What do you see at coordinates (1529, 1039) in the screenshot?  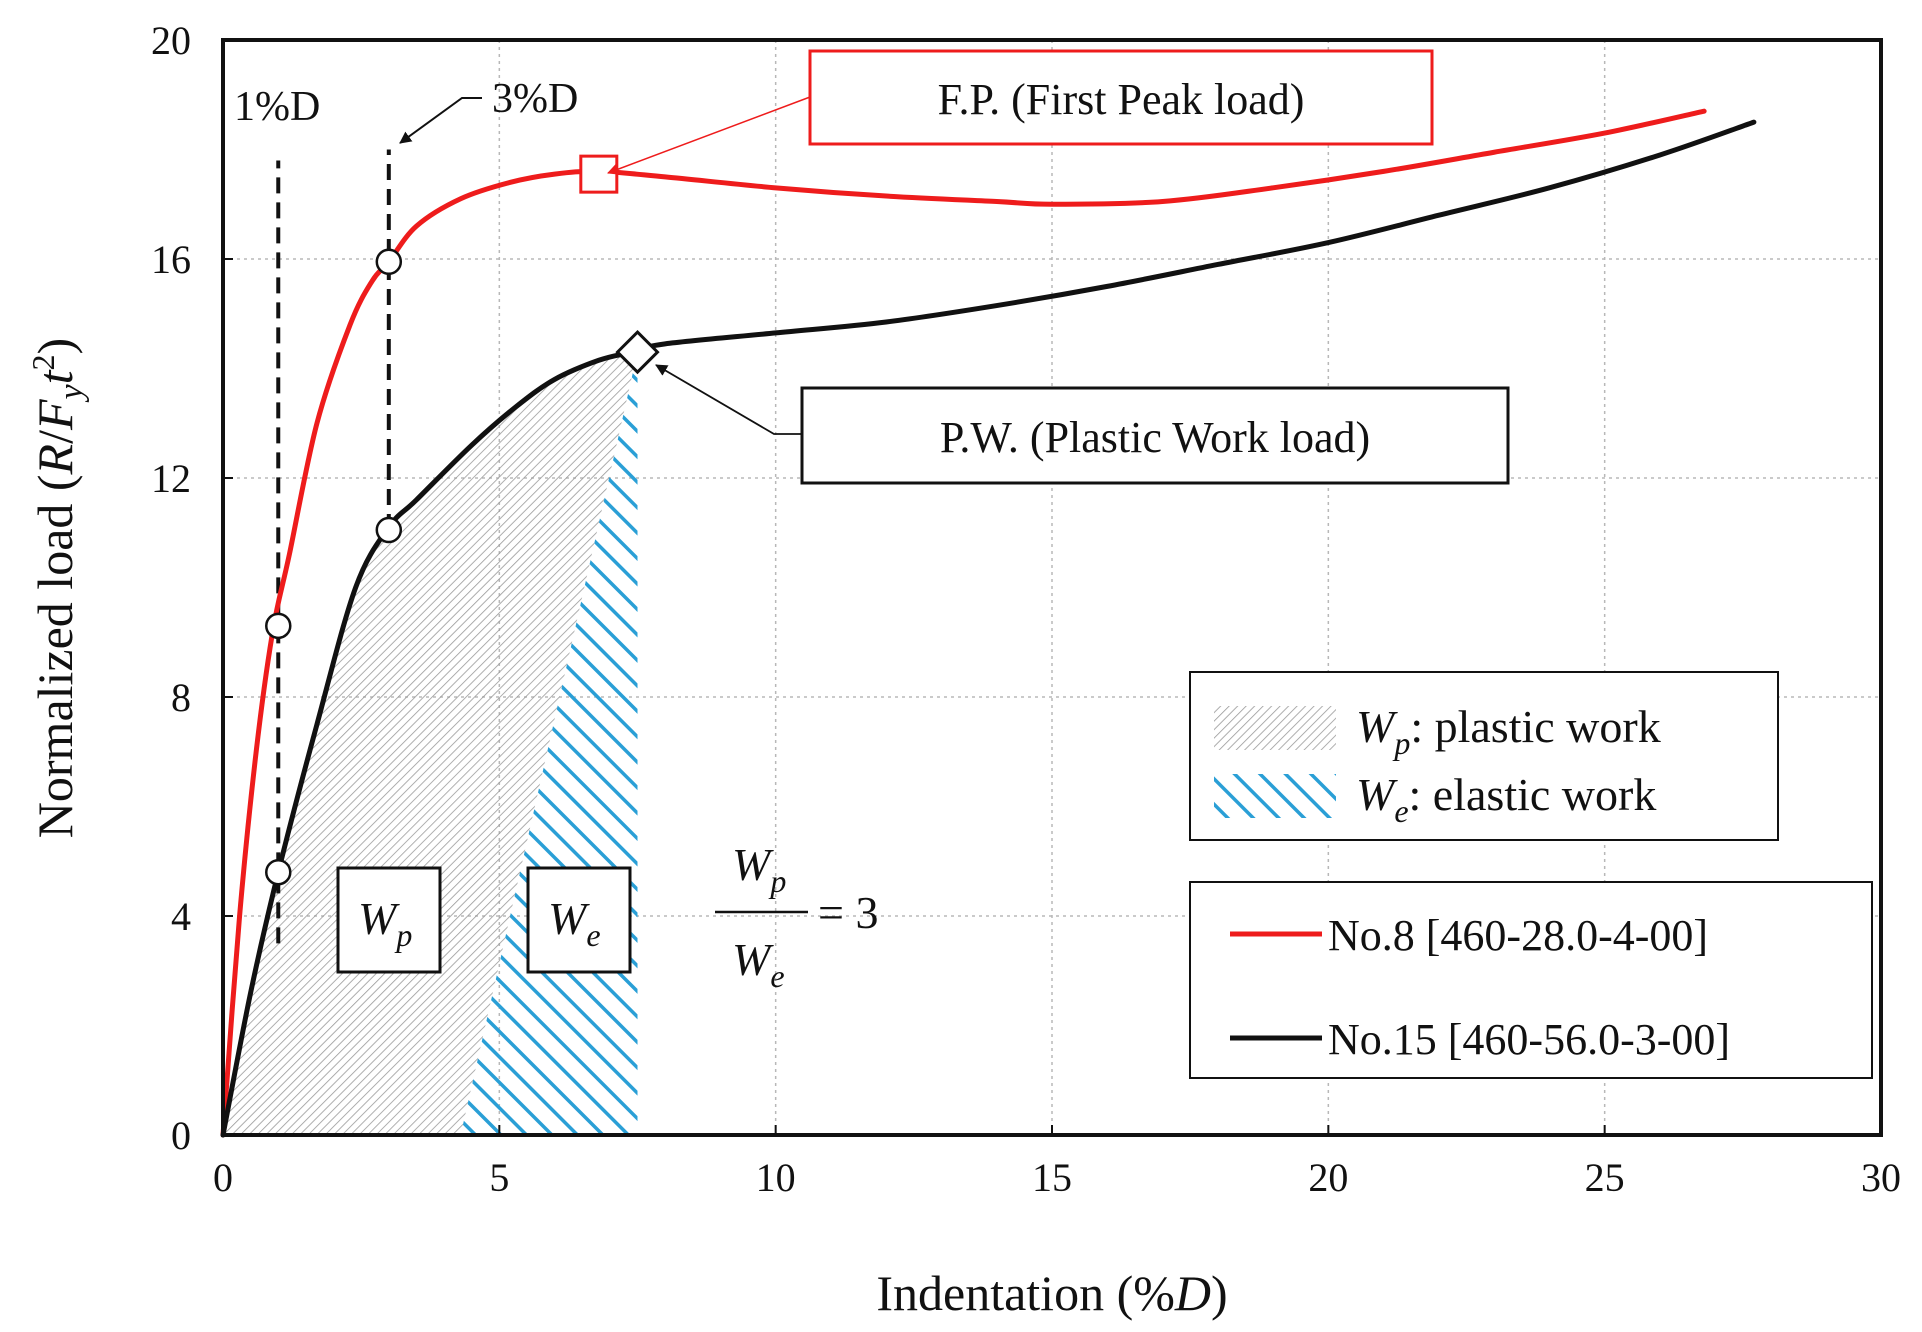 I see `line-legend-no15-label: No.15 [460-56.0-3-00]` at bounding box center [1529, 1039].